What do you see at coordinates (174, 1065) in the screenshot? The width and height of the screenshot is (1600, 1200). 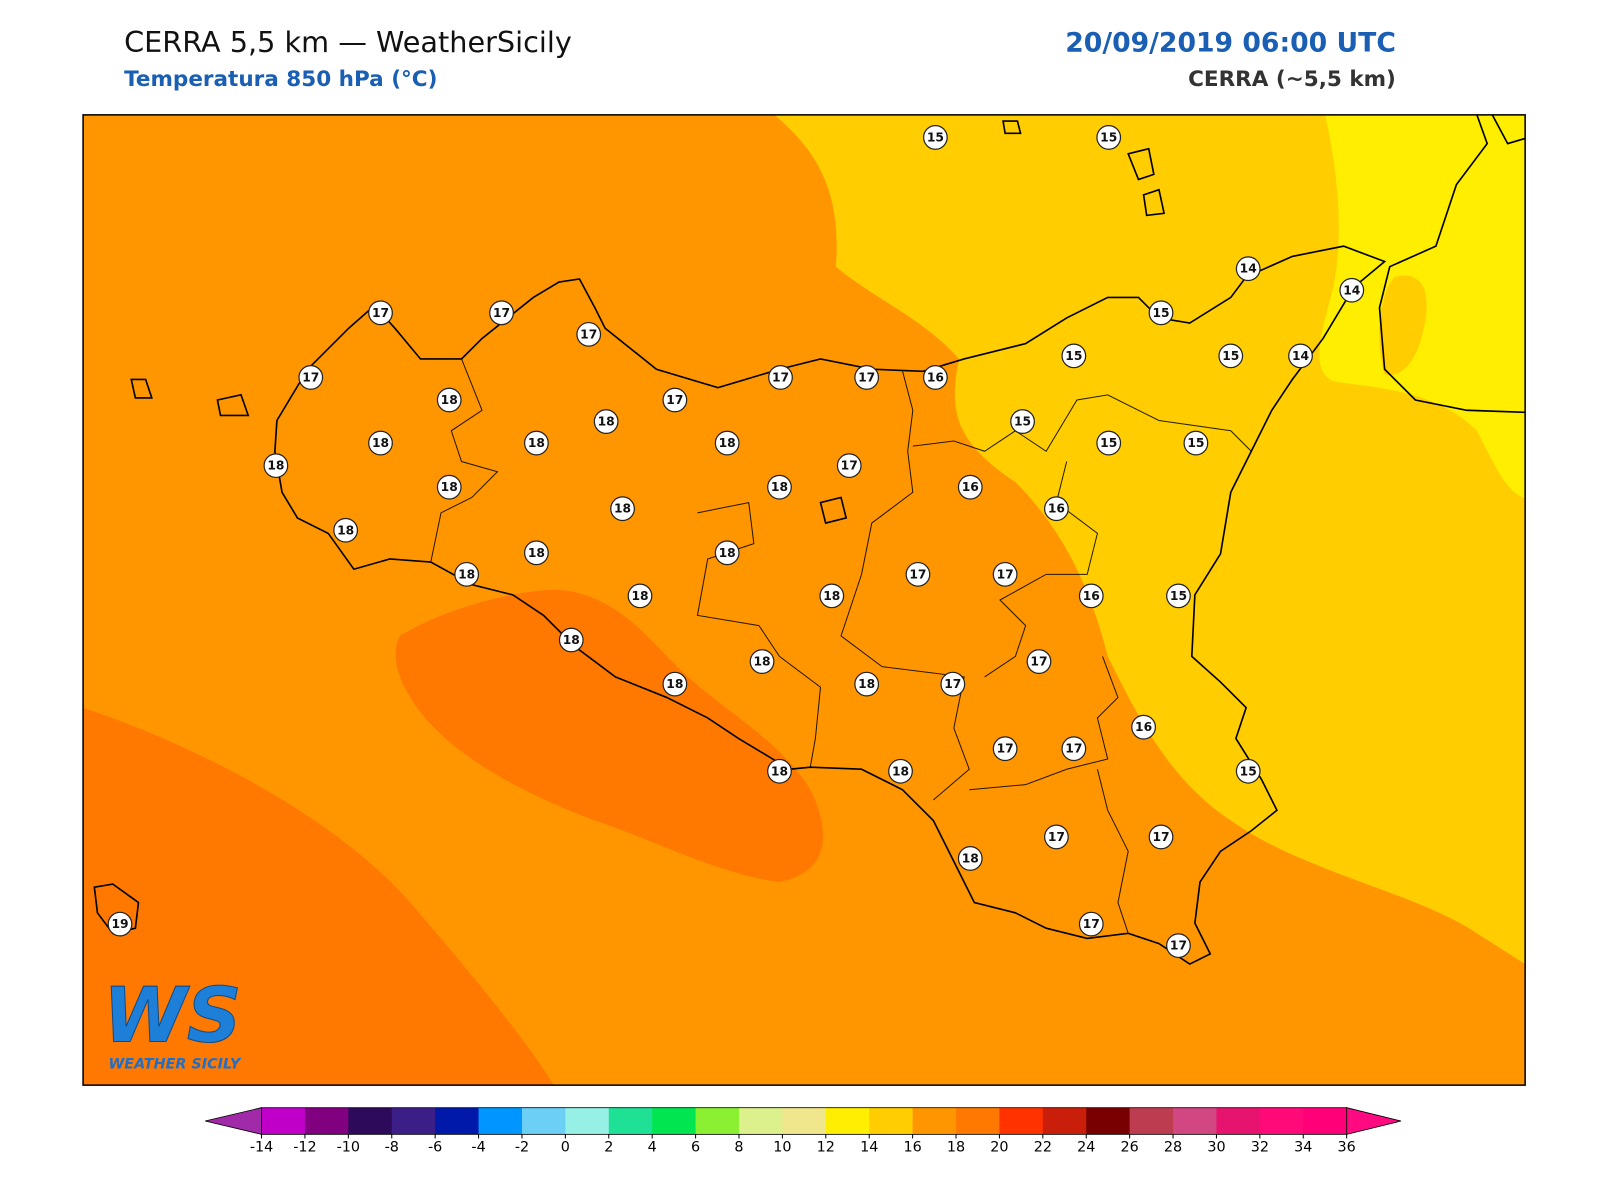 I see `logo-name: WEATHER SICILY` at bounding box center [174, 1065].